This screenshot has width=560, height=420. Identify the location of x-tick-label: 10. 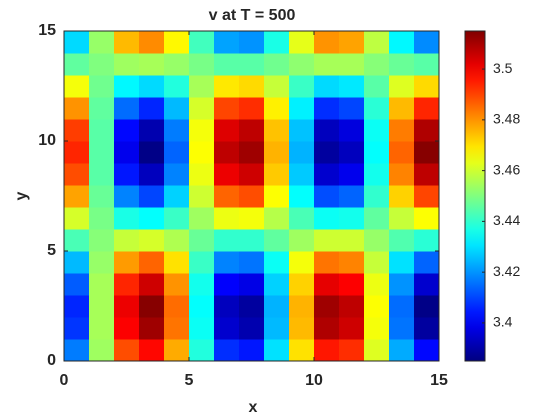
(314, 380).